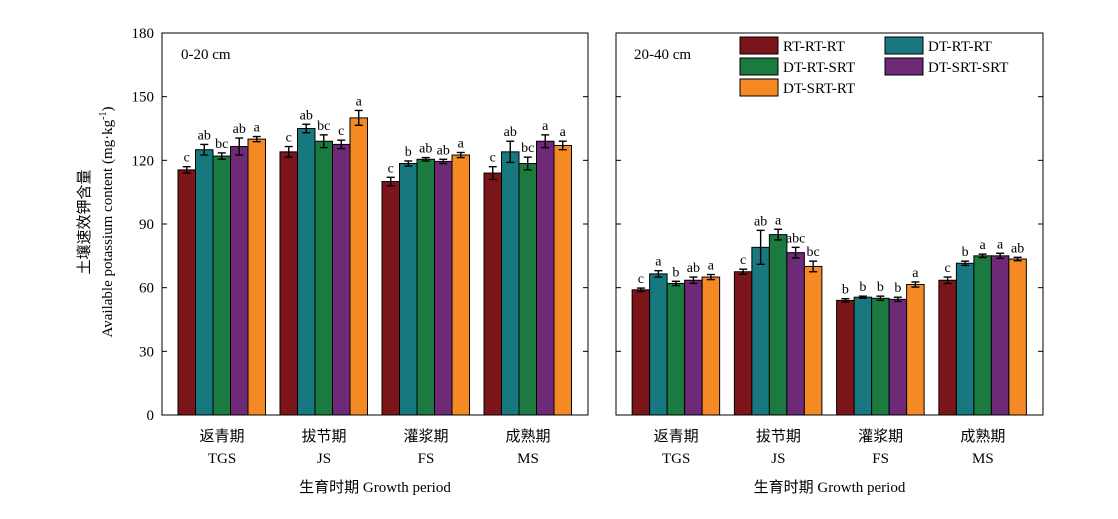  Describe the element at coordinates (108, 228) in the screenshot. I see `y-axis-title-en: Available potassium content (mg·kg` at that location.